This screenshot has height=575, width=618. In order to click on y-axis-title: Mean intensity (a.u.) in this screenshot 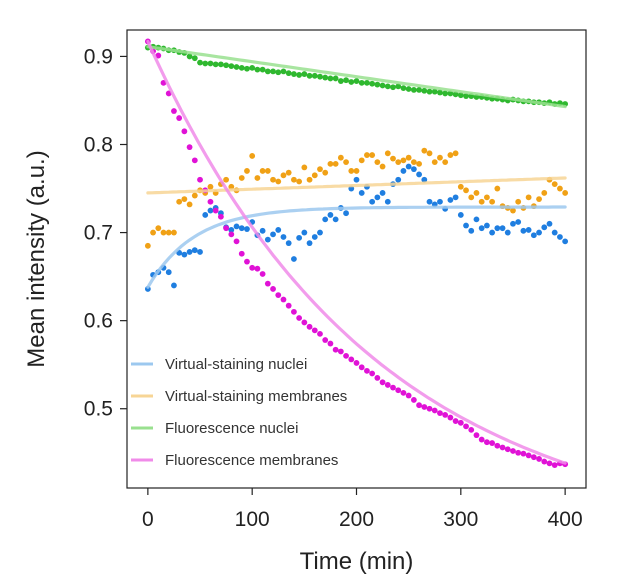, I will do `click(36, 258)`.